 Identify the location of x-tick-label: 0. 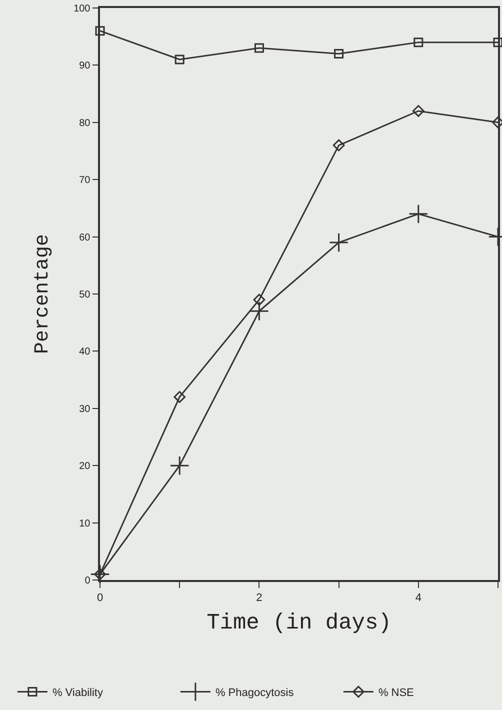
(100, 598).